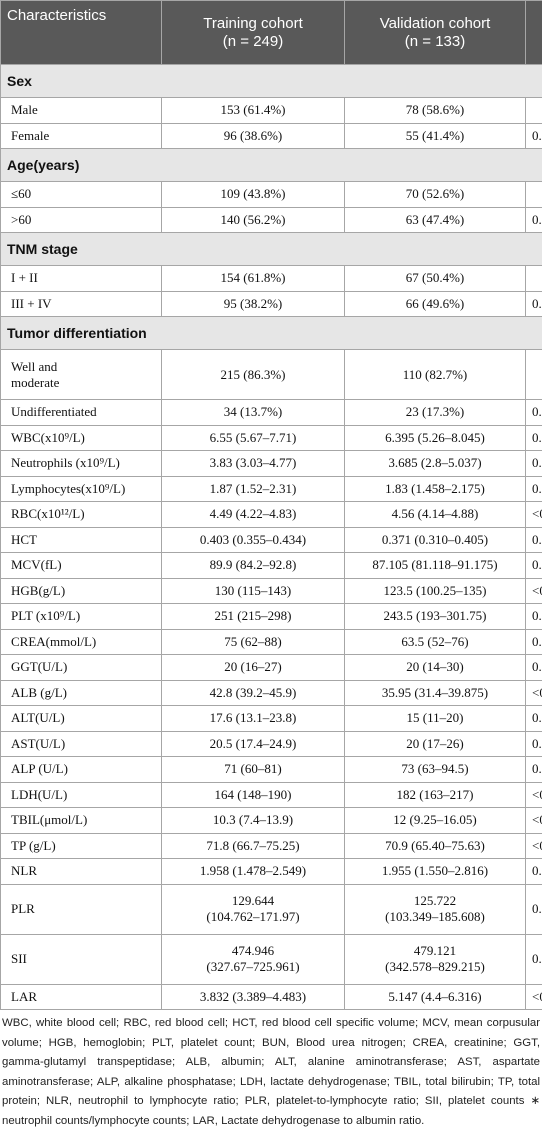 The height and width of the screenshot is (1143, 542). What do you see at coordinates (81, 909) in the screenshot?
I see `row-label: PLR` at bounding box center [81, 909].